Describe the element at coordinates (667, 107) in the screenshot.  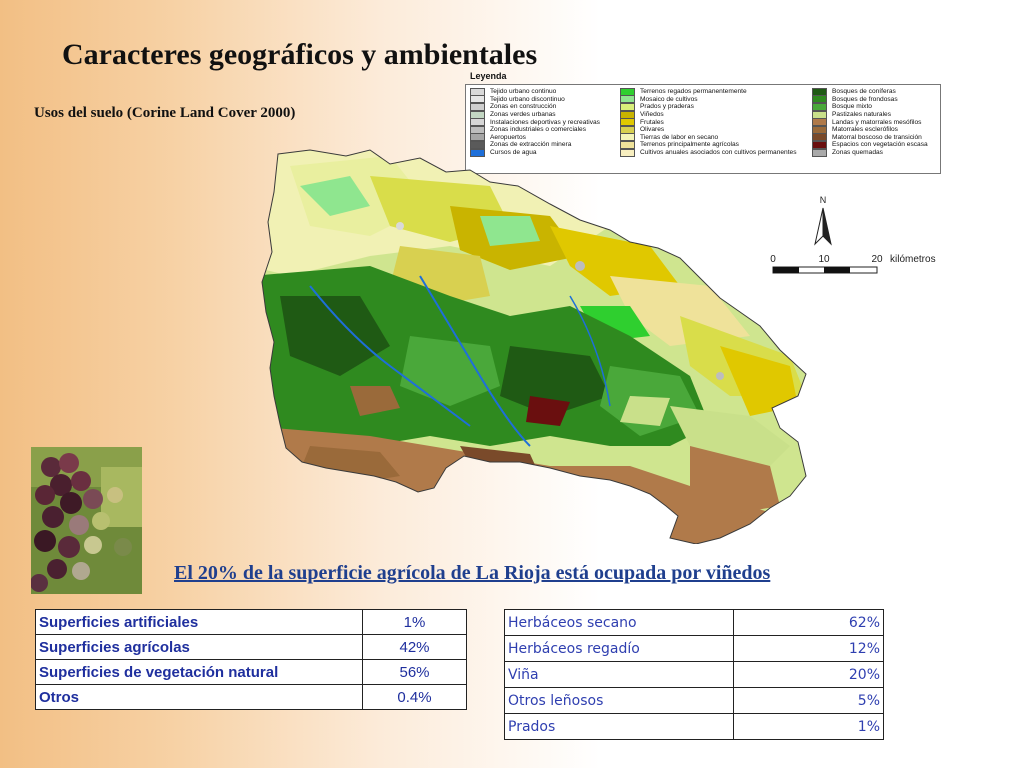
I see `legend-label: Prados y praderas` at that location.